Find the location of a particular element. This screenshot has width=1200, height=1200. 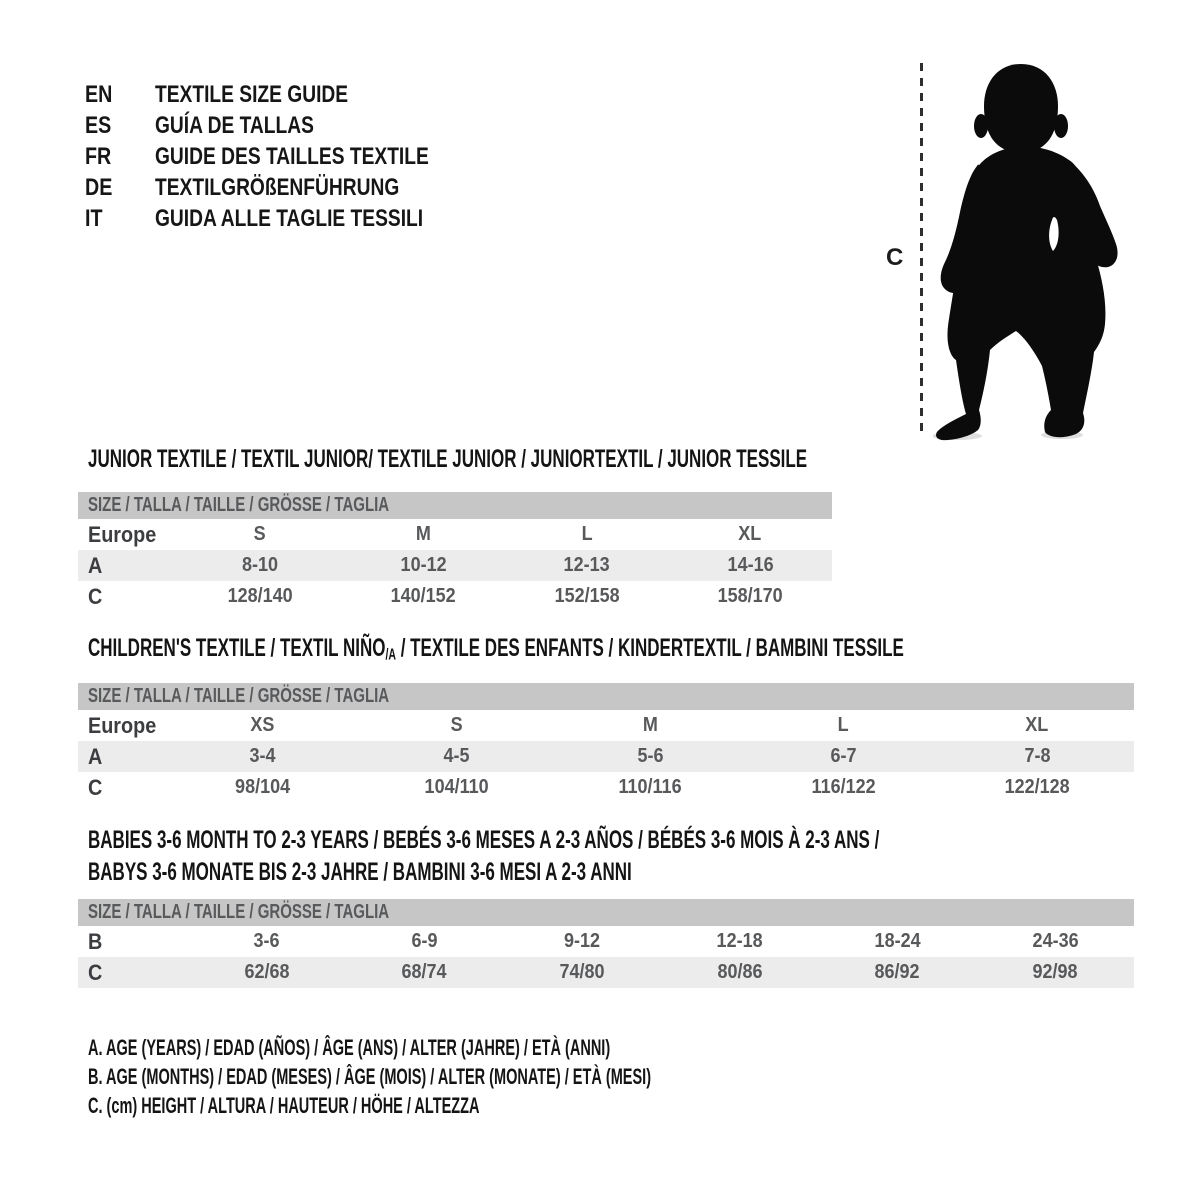

table-row: A 3-4 4-5 5-6 6-7 7-8 is located at coordinates (606, 756).